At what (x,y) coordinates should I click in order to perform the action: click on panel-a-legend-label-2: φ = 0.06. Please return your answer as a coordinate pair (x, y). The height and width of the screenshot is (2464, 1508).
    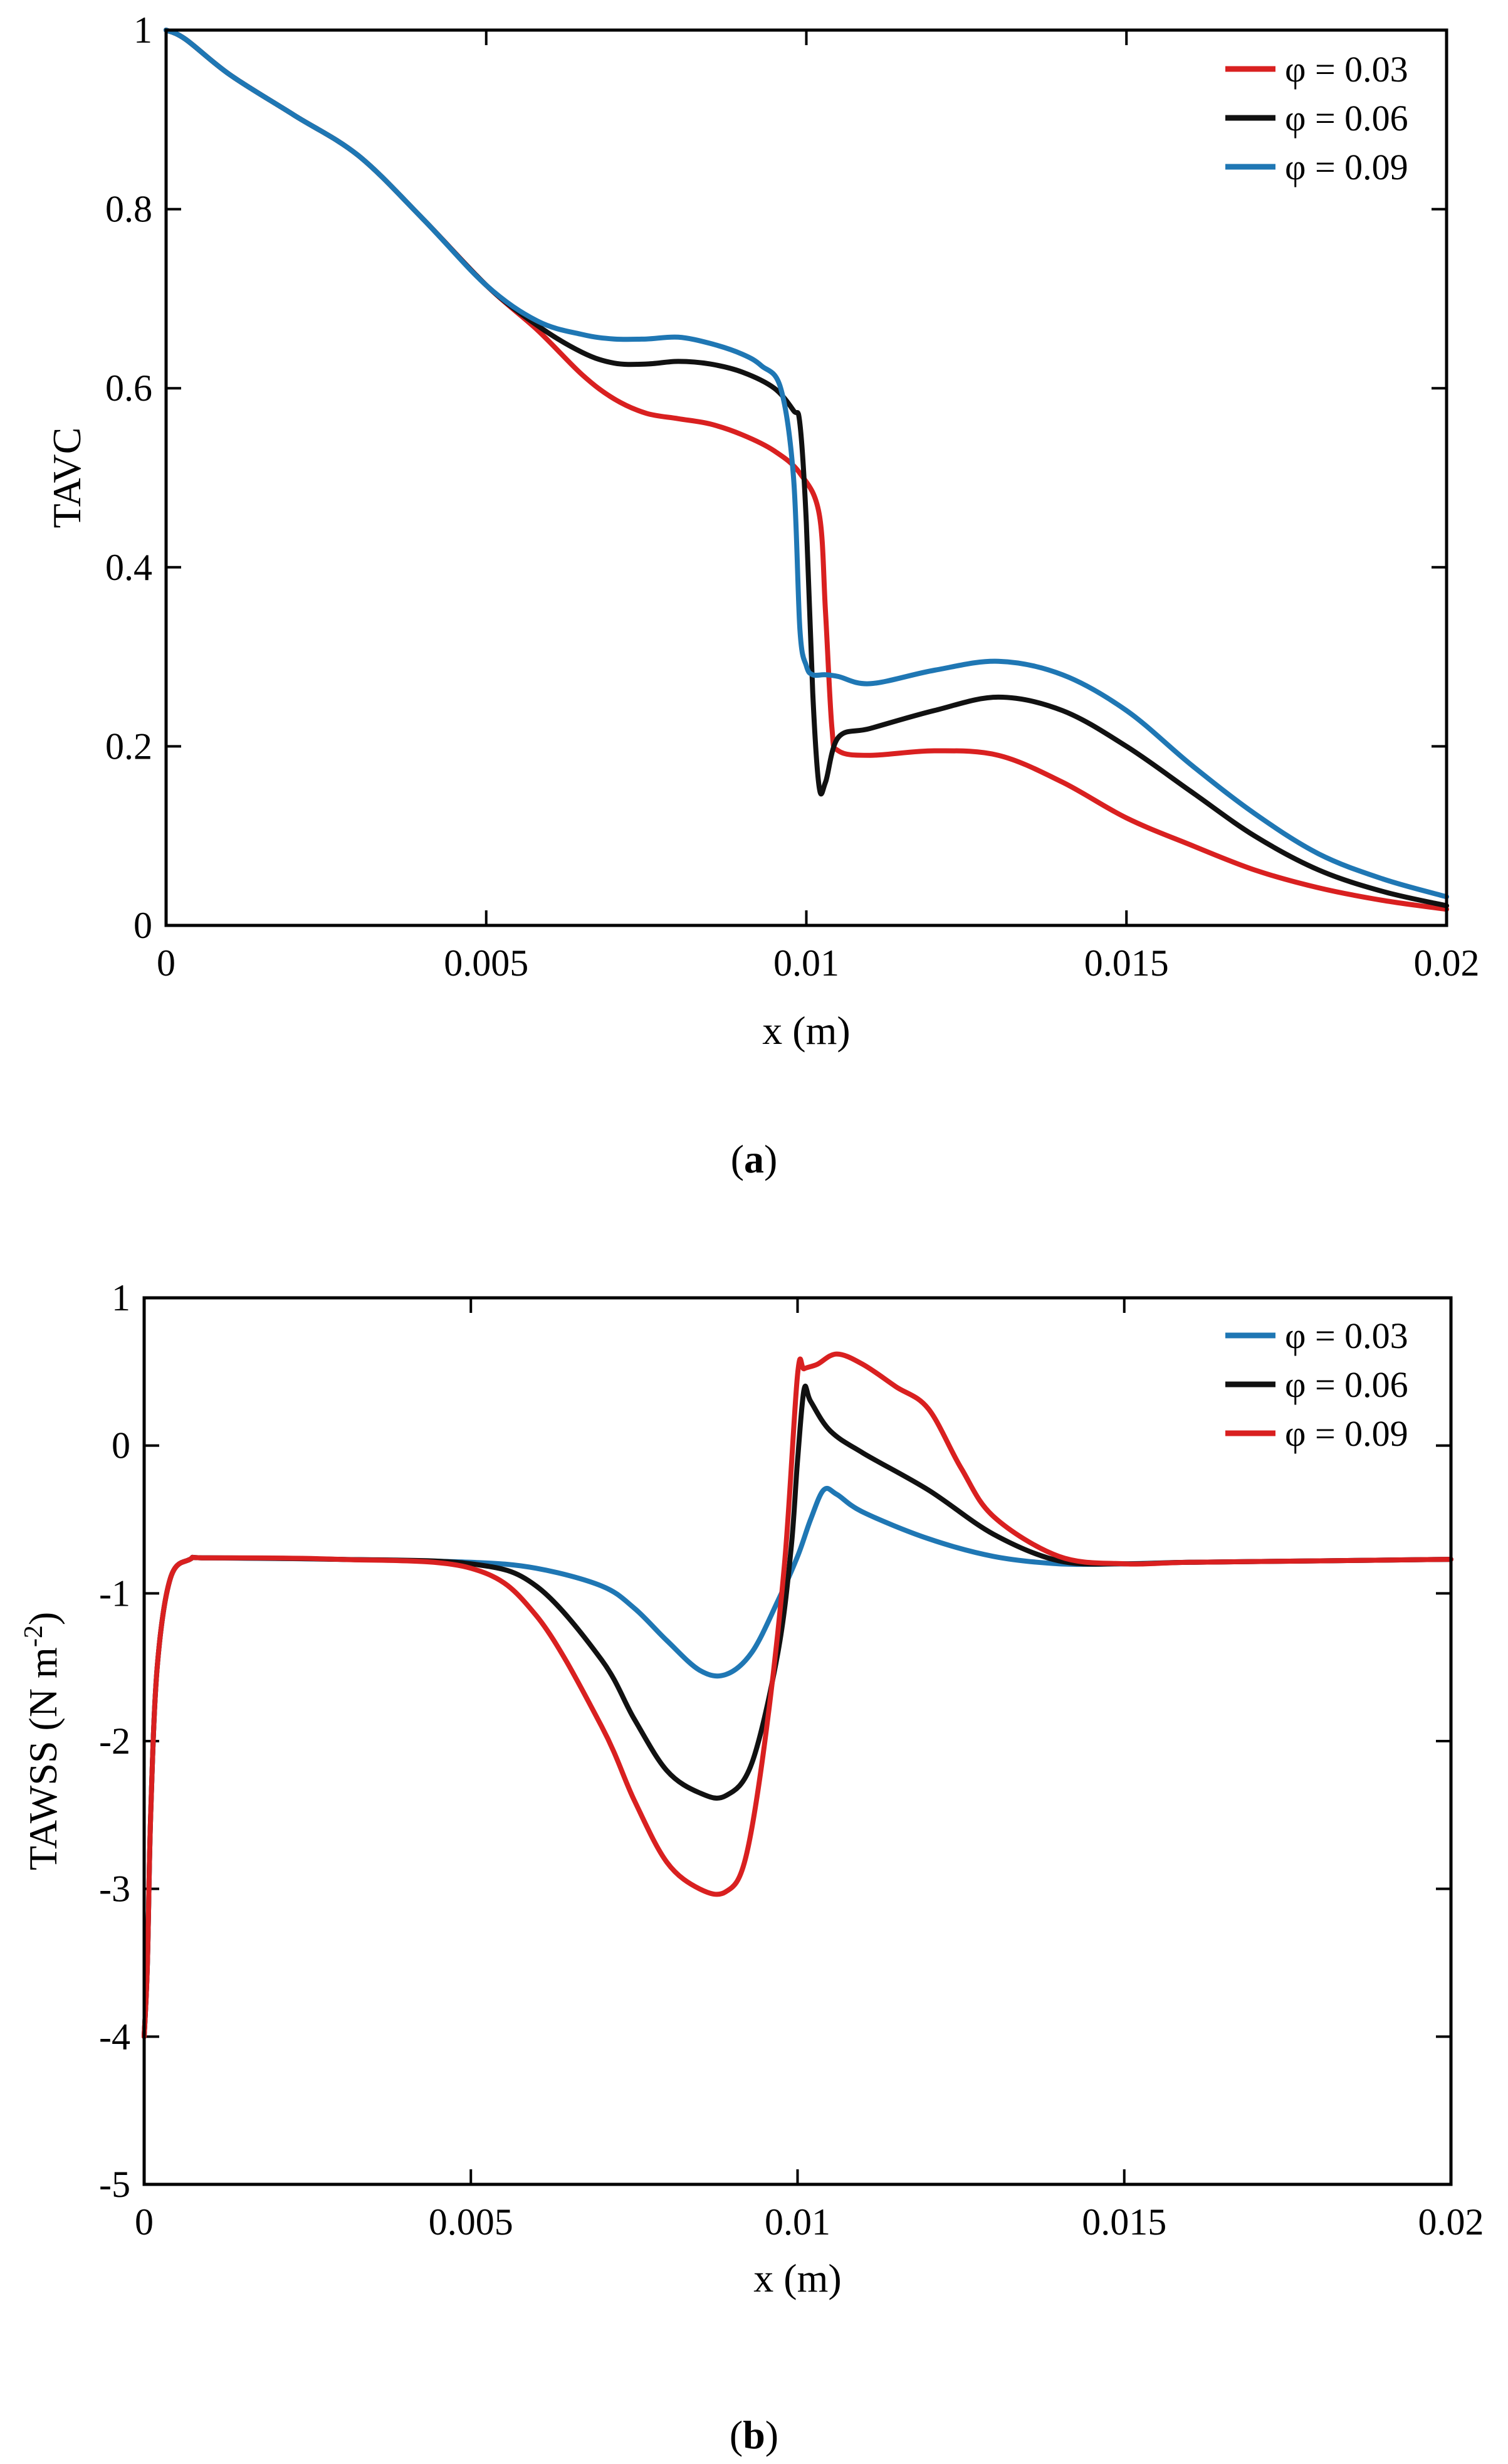
    Looking at the image, I should click on (1346, 119).